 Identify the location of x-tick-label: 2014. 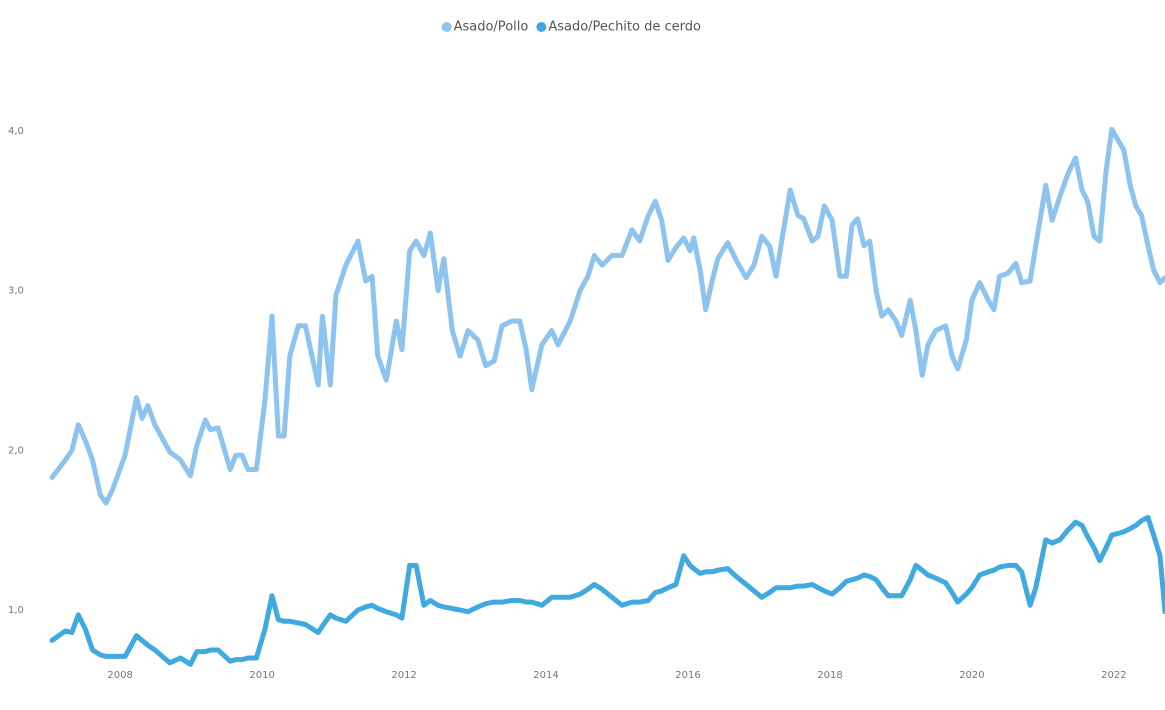
(545, 675).